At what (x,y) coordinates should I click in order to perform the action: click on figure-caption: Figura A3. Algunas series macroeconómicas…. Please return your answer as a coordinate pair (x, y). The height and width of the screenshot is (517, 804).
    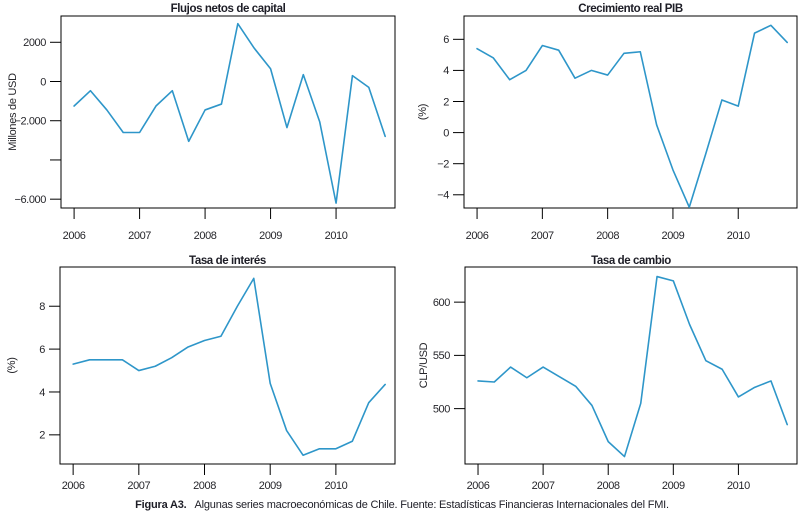
    Looking at the image, I should click on (402, 505).